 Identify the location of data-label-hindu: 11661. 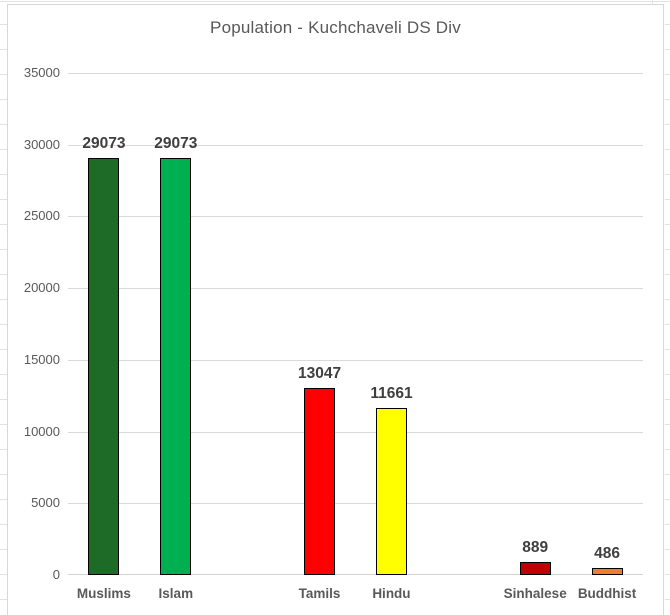
(391, 393).